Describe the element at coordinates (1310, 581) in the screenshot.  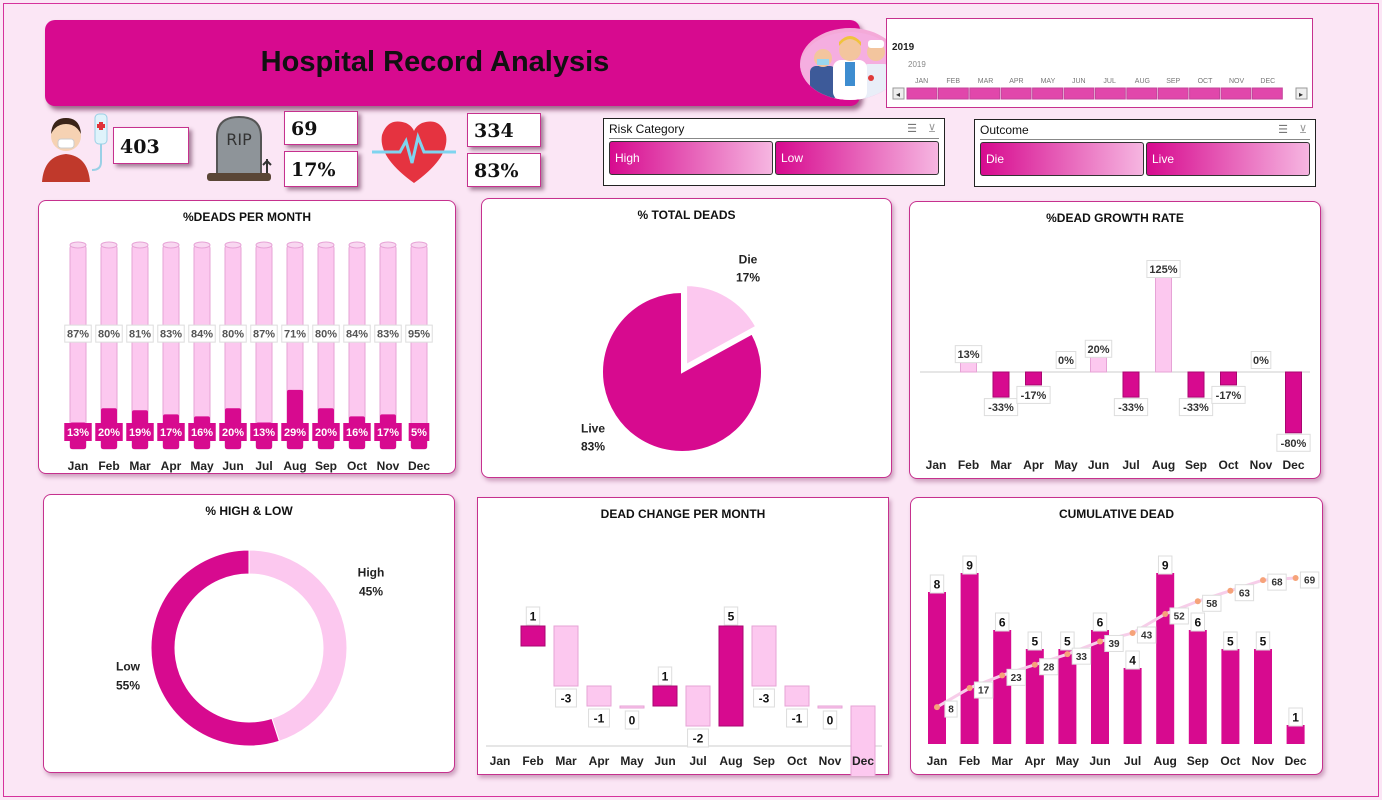
I see `data-label-cumulative: 69` at that location.